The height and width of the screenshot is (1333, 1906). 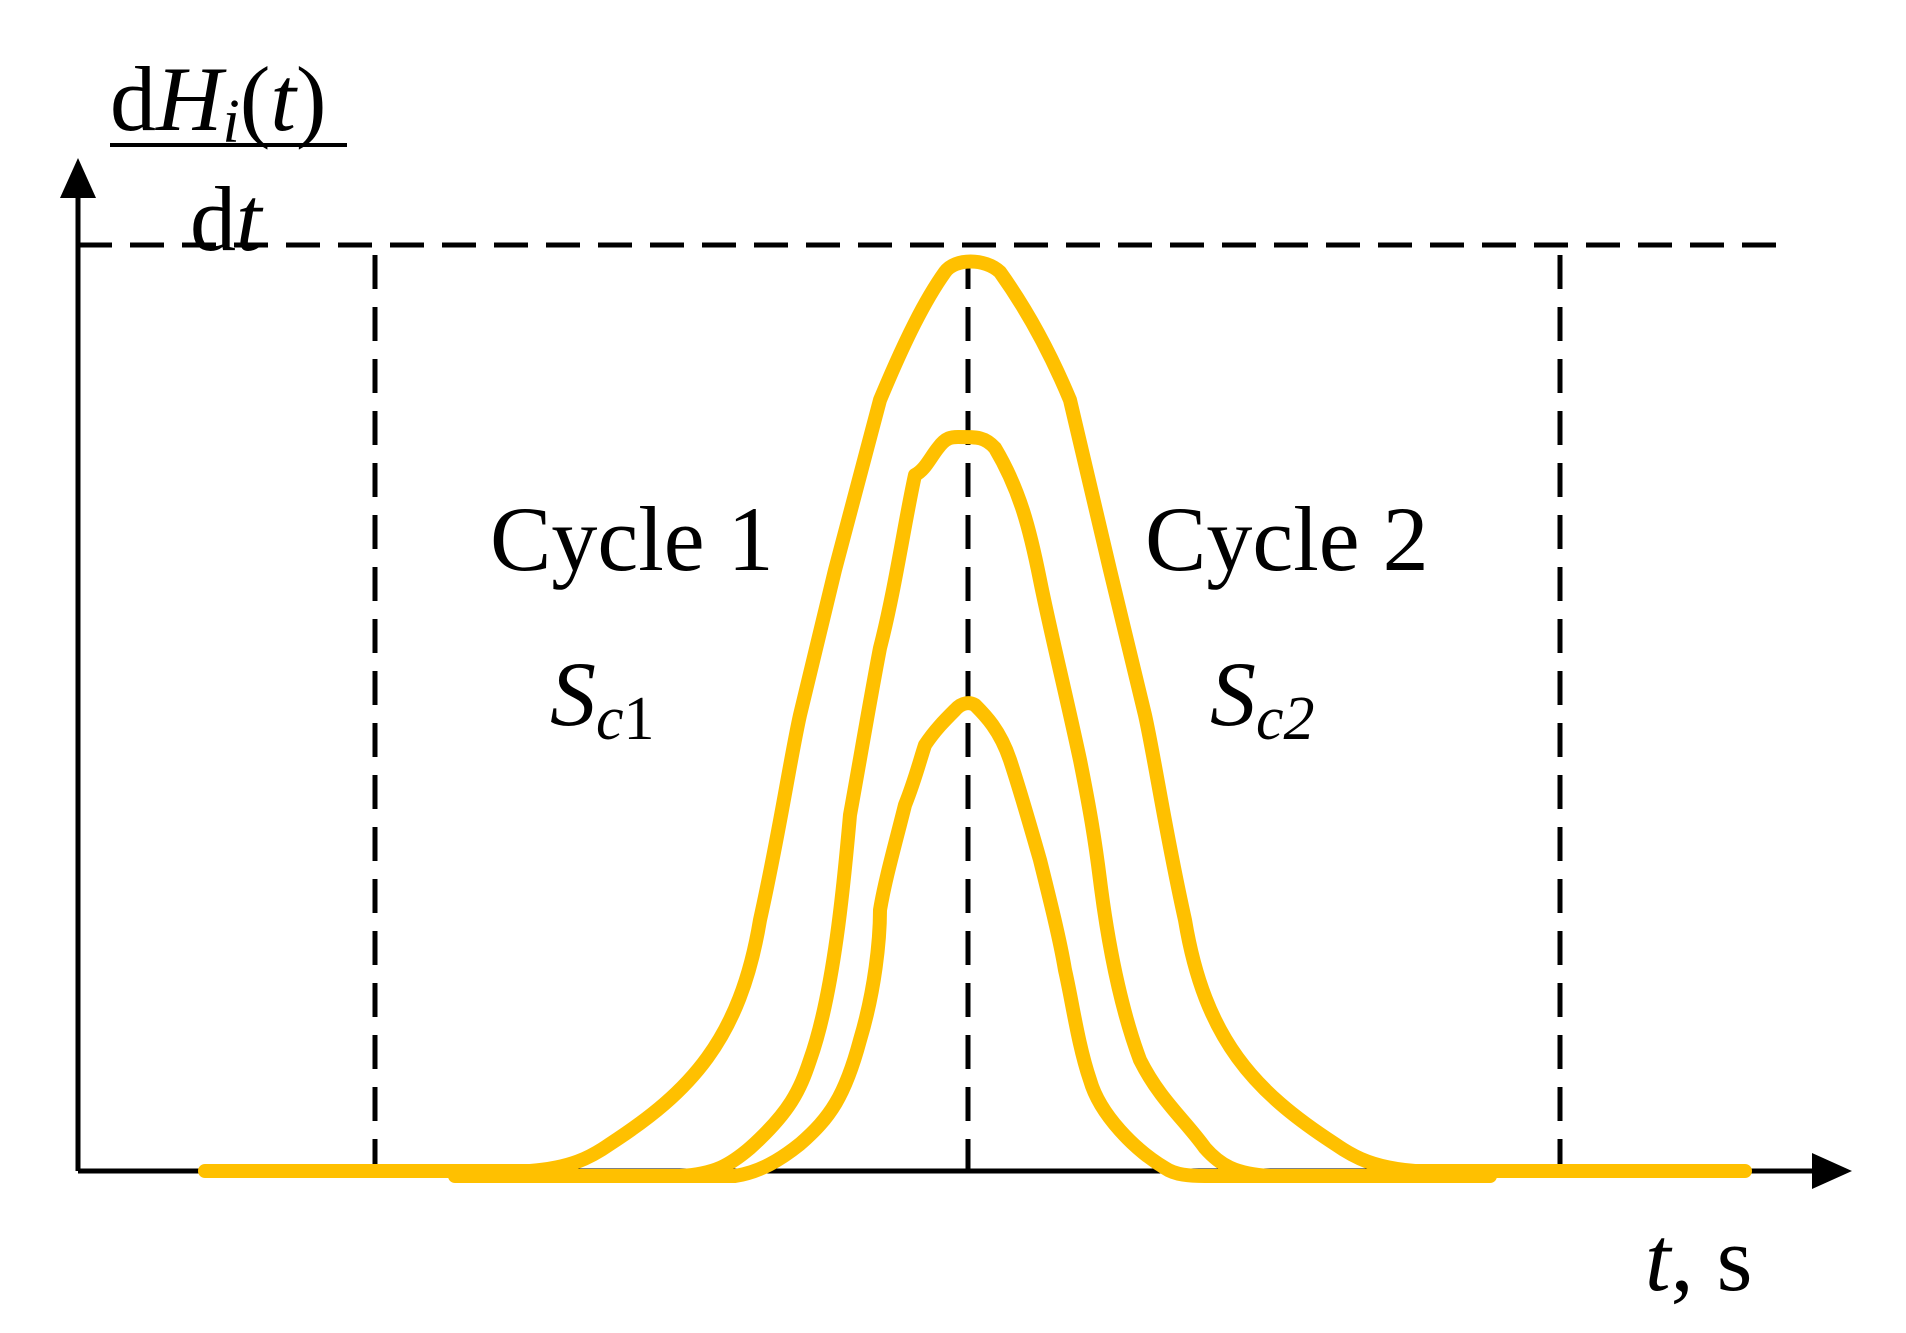 I want to click on x-label-t: t, so click(x=1659, y=1259).